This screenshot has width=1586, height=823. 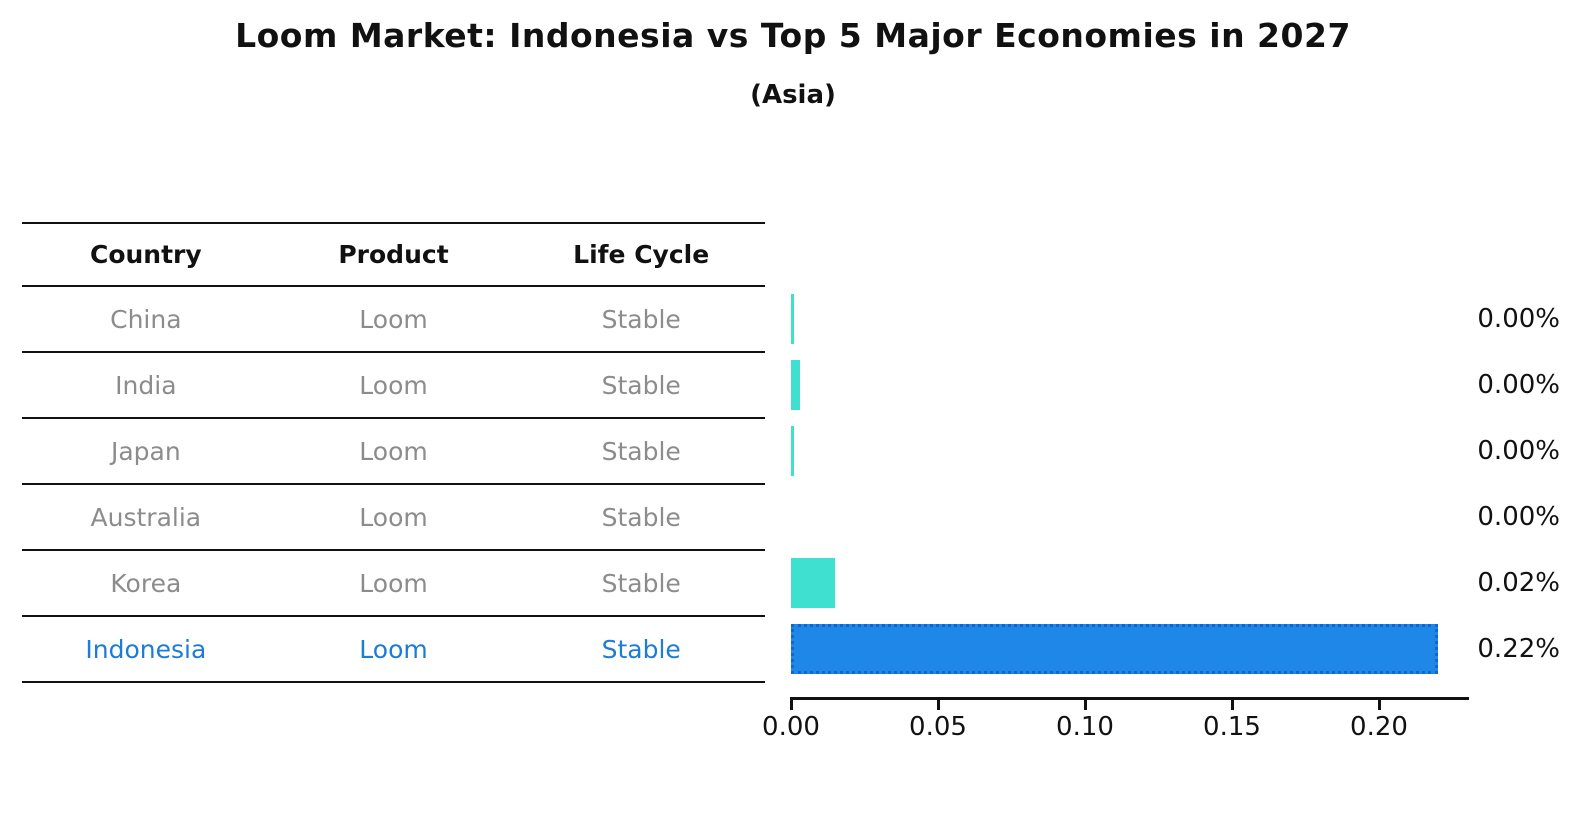 I want to click on table-row: Indonesia Loom Stable, so click(x=393, y=648).